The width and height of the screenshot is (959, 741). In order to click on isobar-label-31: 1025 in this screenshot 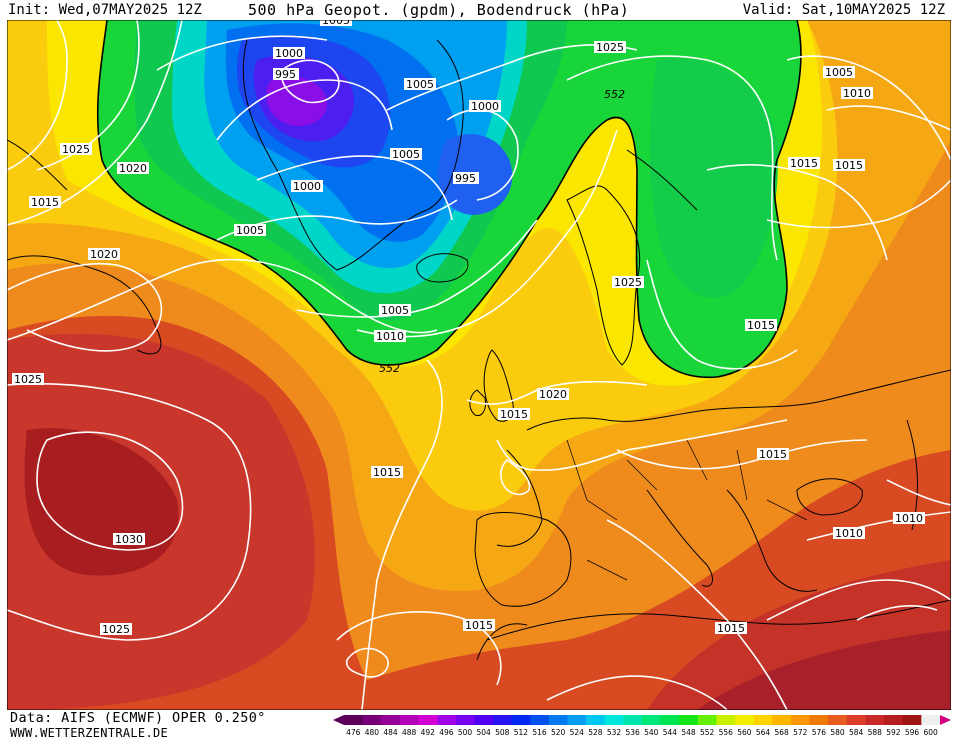, I will do `click(116, 629)`.